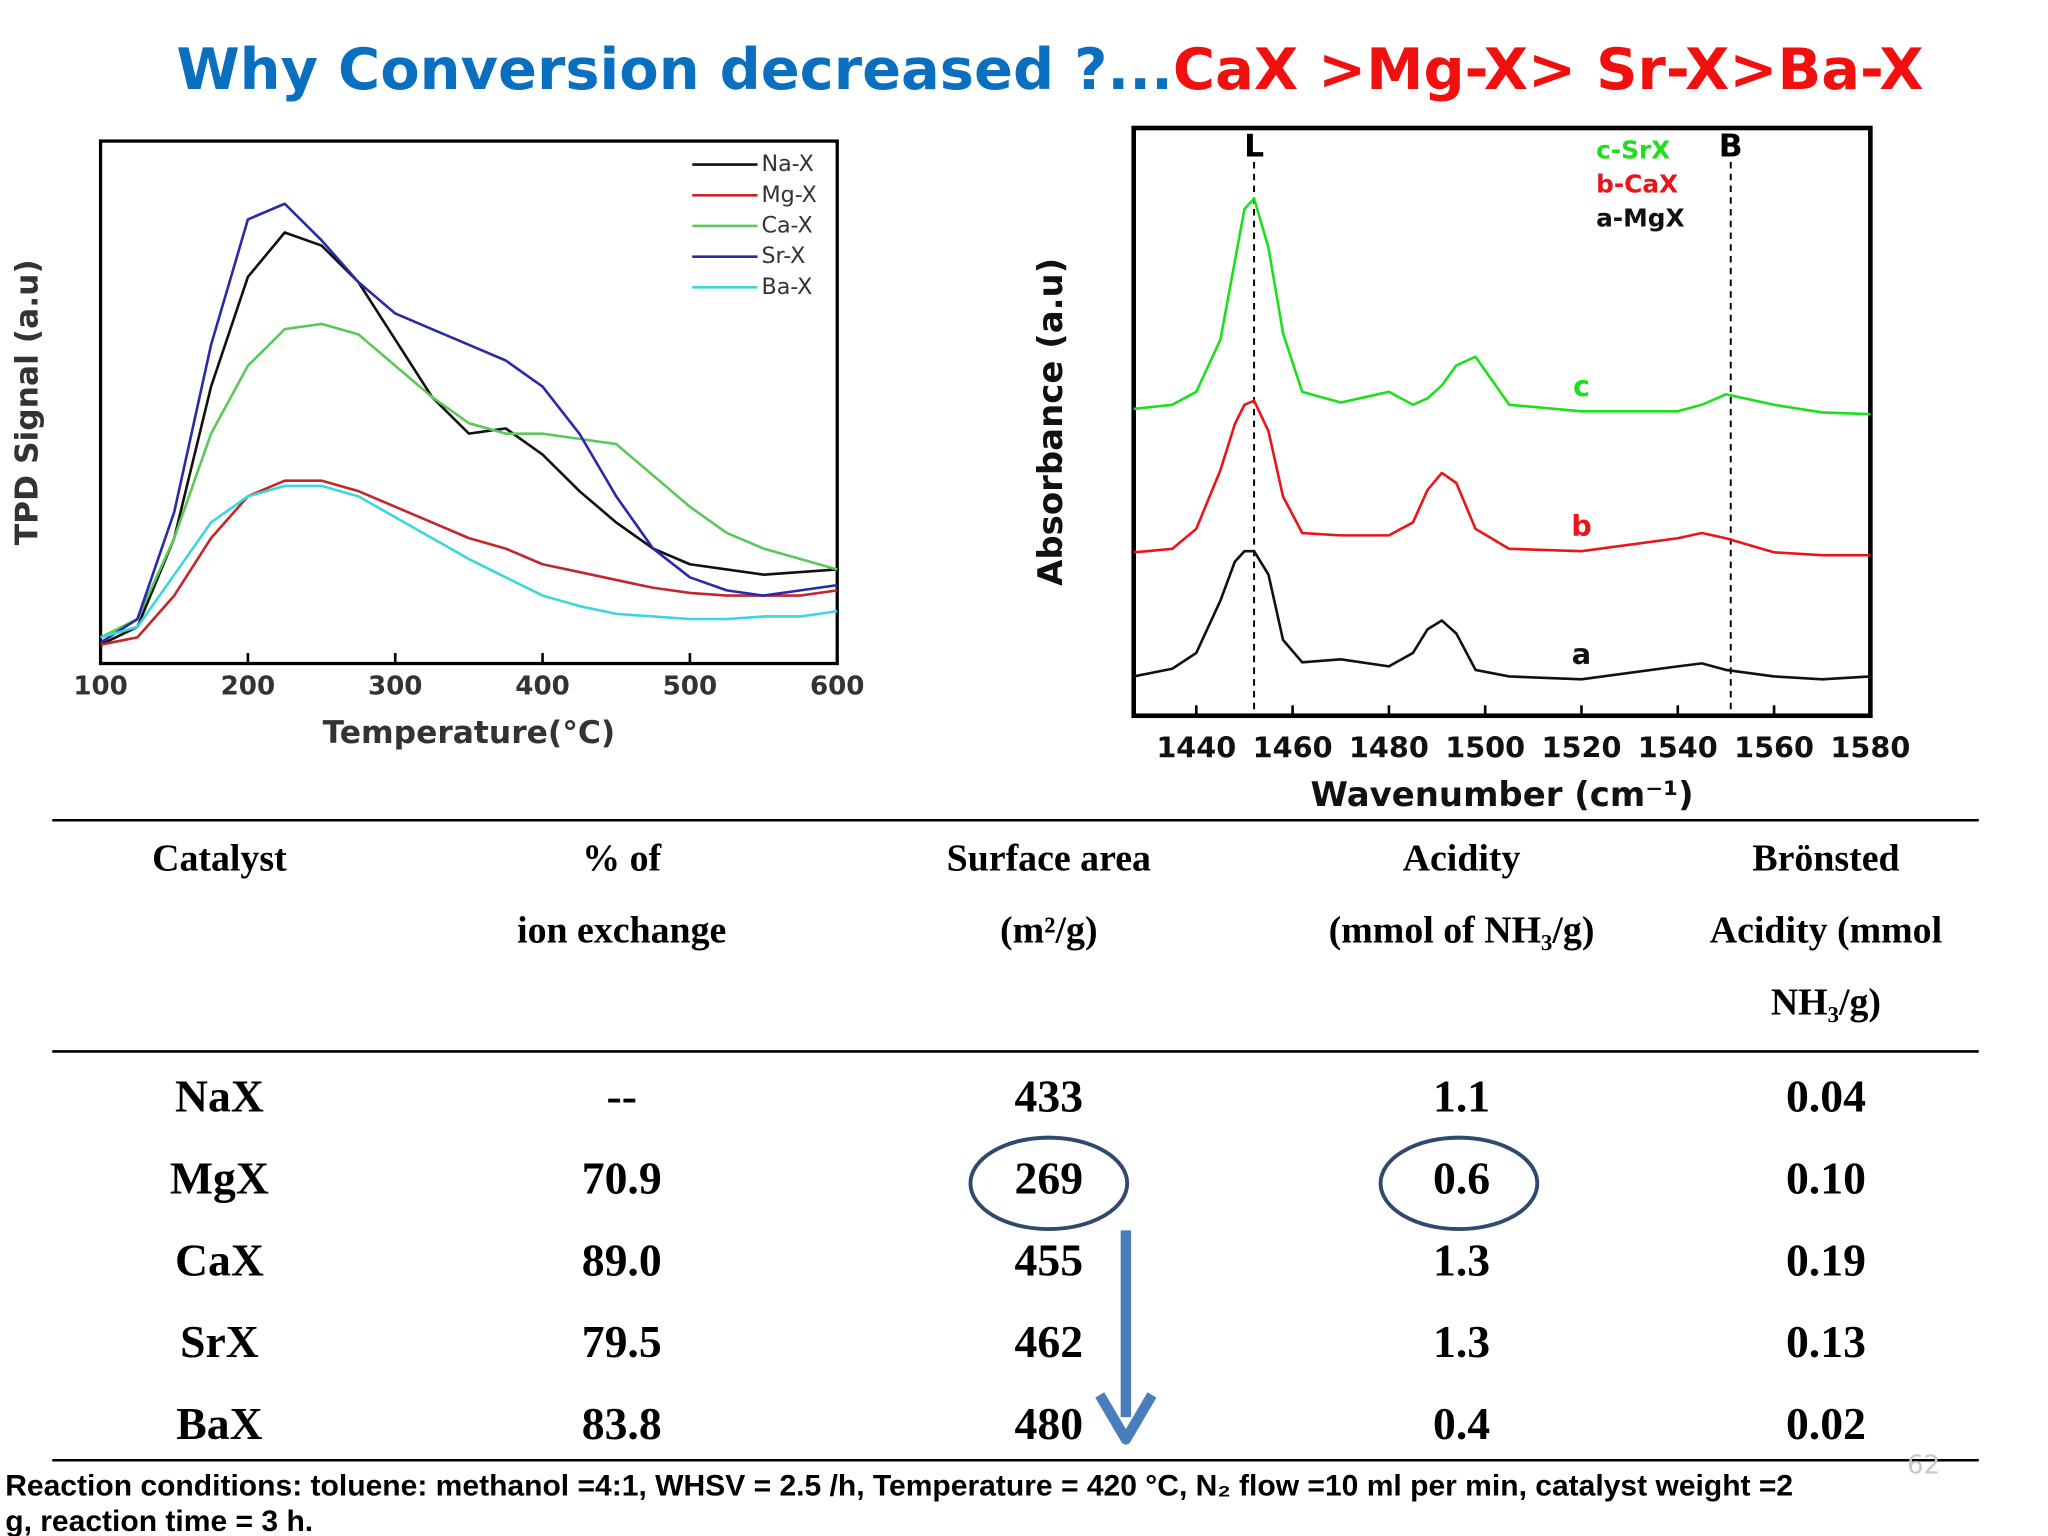 Image resolution: width=2048 pixels, height=1536 pixels. Describe the element at coordinates (1826, 1423) in the screenshot. I see `table-cell: 0.02` at that location.